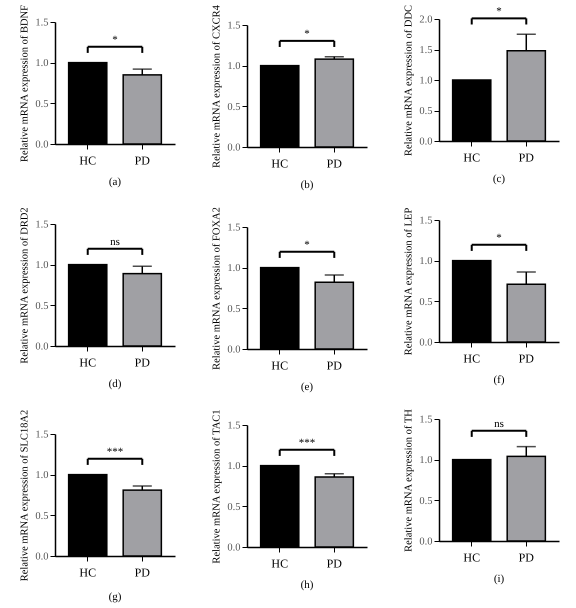 The height and width of the screenshot is (608, 576). What do you see at coordinates (216, 86) in the screenshot?
I see `y-axis-title: Relative mRNA expression of CXCR4` at bounding box center [216, 86].